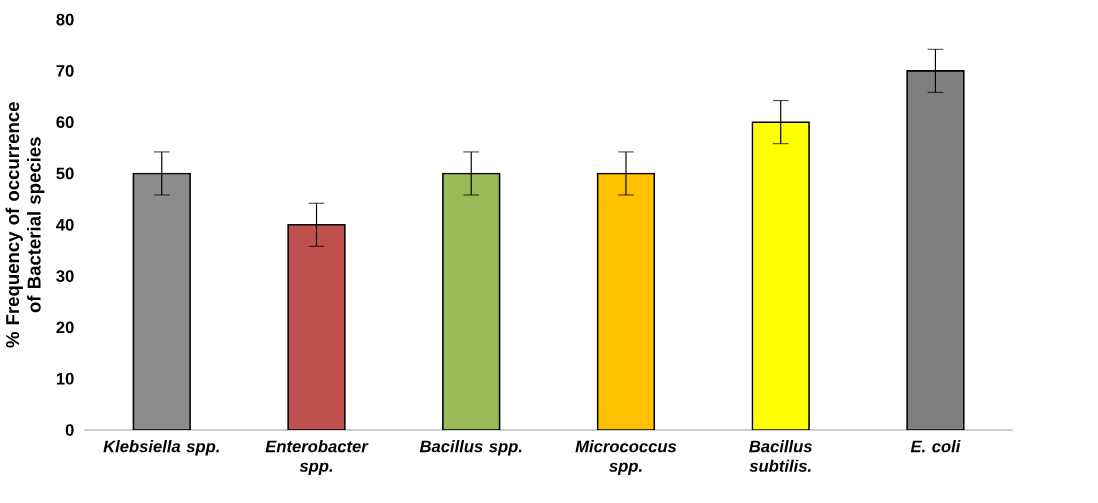 The image size is (1098, 503). I want to click on y-tick-label: 0, so click(69, 429).